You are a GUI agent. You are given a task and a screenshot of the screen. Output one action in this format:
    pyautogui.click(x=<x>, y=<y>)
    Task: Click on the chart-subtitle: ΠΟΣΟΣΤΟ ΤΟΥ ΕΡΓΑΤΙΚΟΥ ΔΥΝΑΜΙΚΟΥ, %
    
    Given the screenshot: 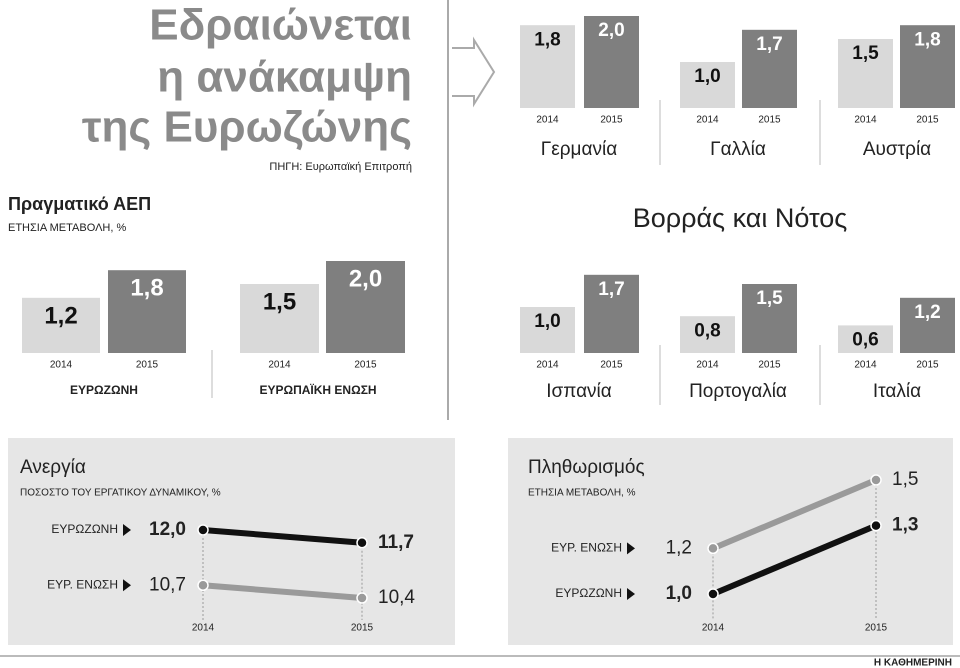 What is the action you would take?
    pyautogui.click(x=120, y=493)
    